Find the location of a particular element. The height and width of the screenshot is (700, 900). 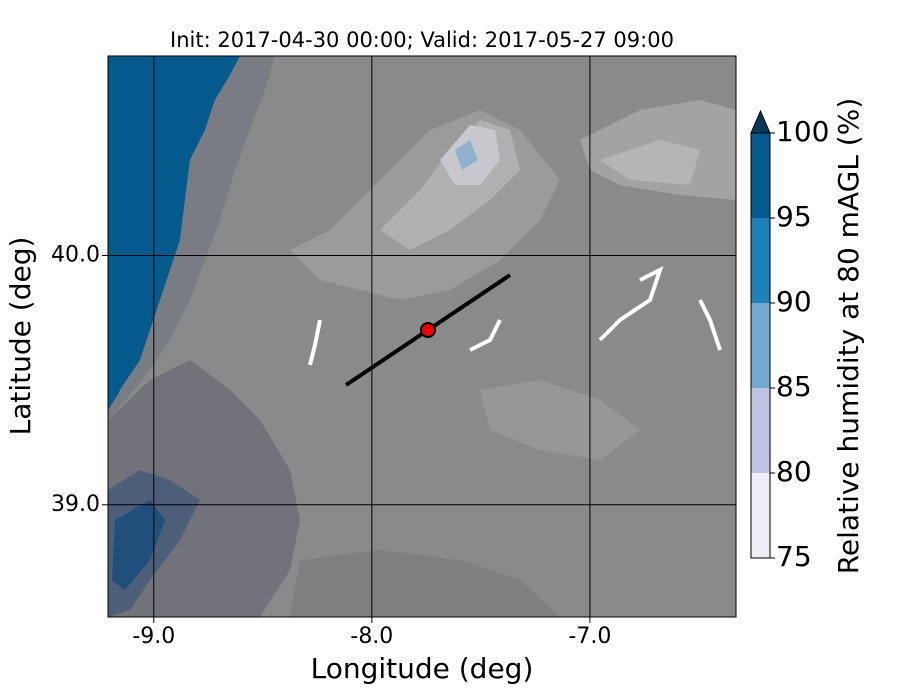

x-tick-label: -8.0 is located at coordinates (371, 636).